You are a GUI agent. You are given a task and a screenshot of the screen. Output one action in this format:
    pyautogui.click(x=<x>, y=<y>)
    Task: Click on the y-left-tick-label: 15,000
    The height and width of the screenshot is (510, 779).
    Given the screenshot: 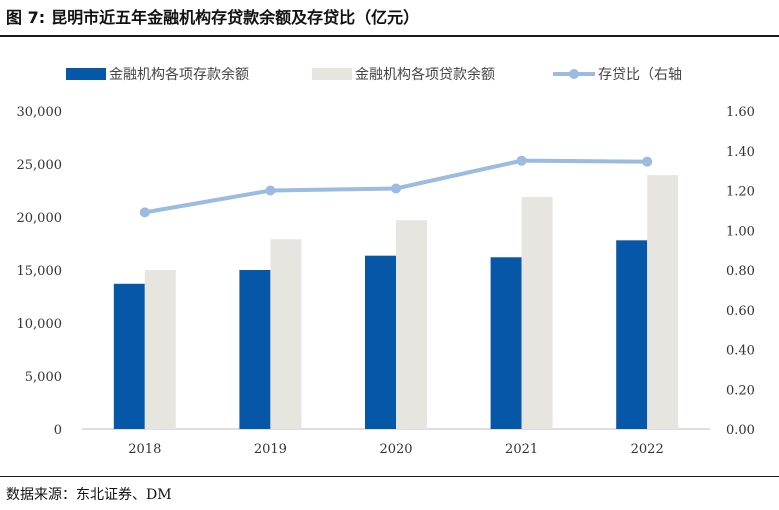 What is the action you would take?
    pyautogui.click(x=40, y=271)
    